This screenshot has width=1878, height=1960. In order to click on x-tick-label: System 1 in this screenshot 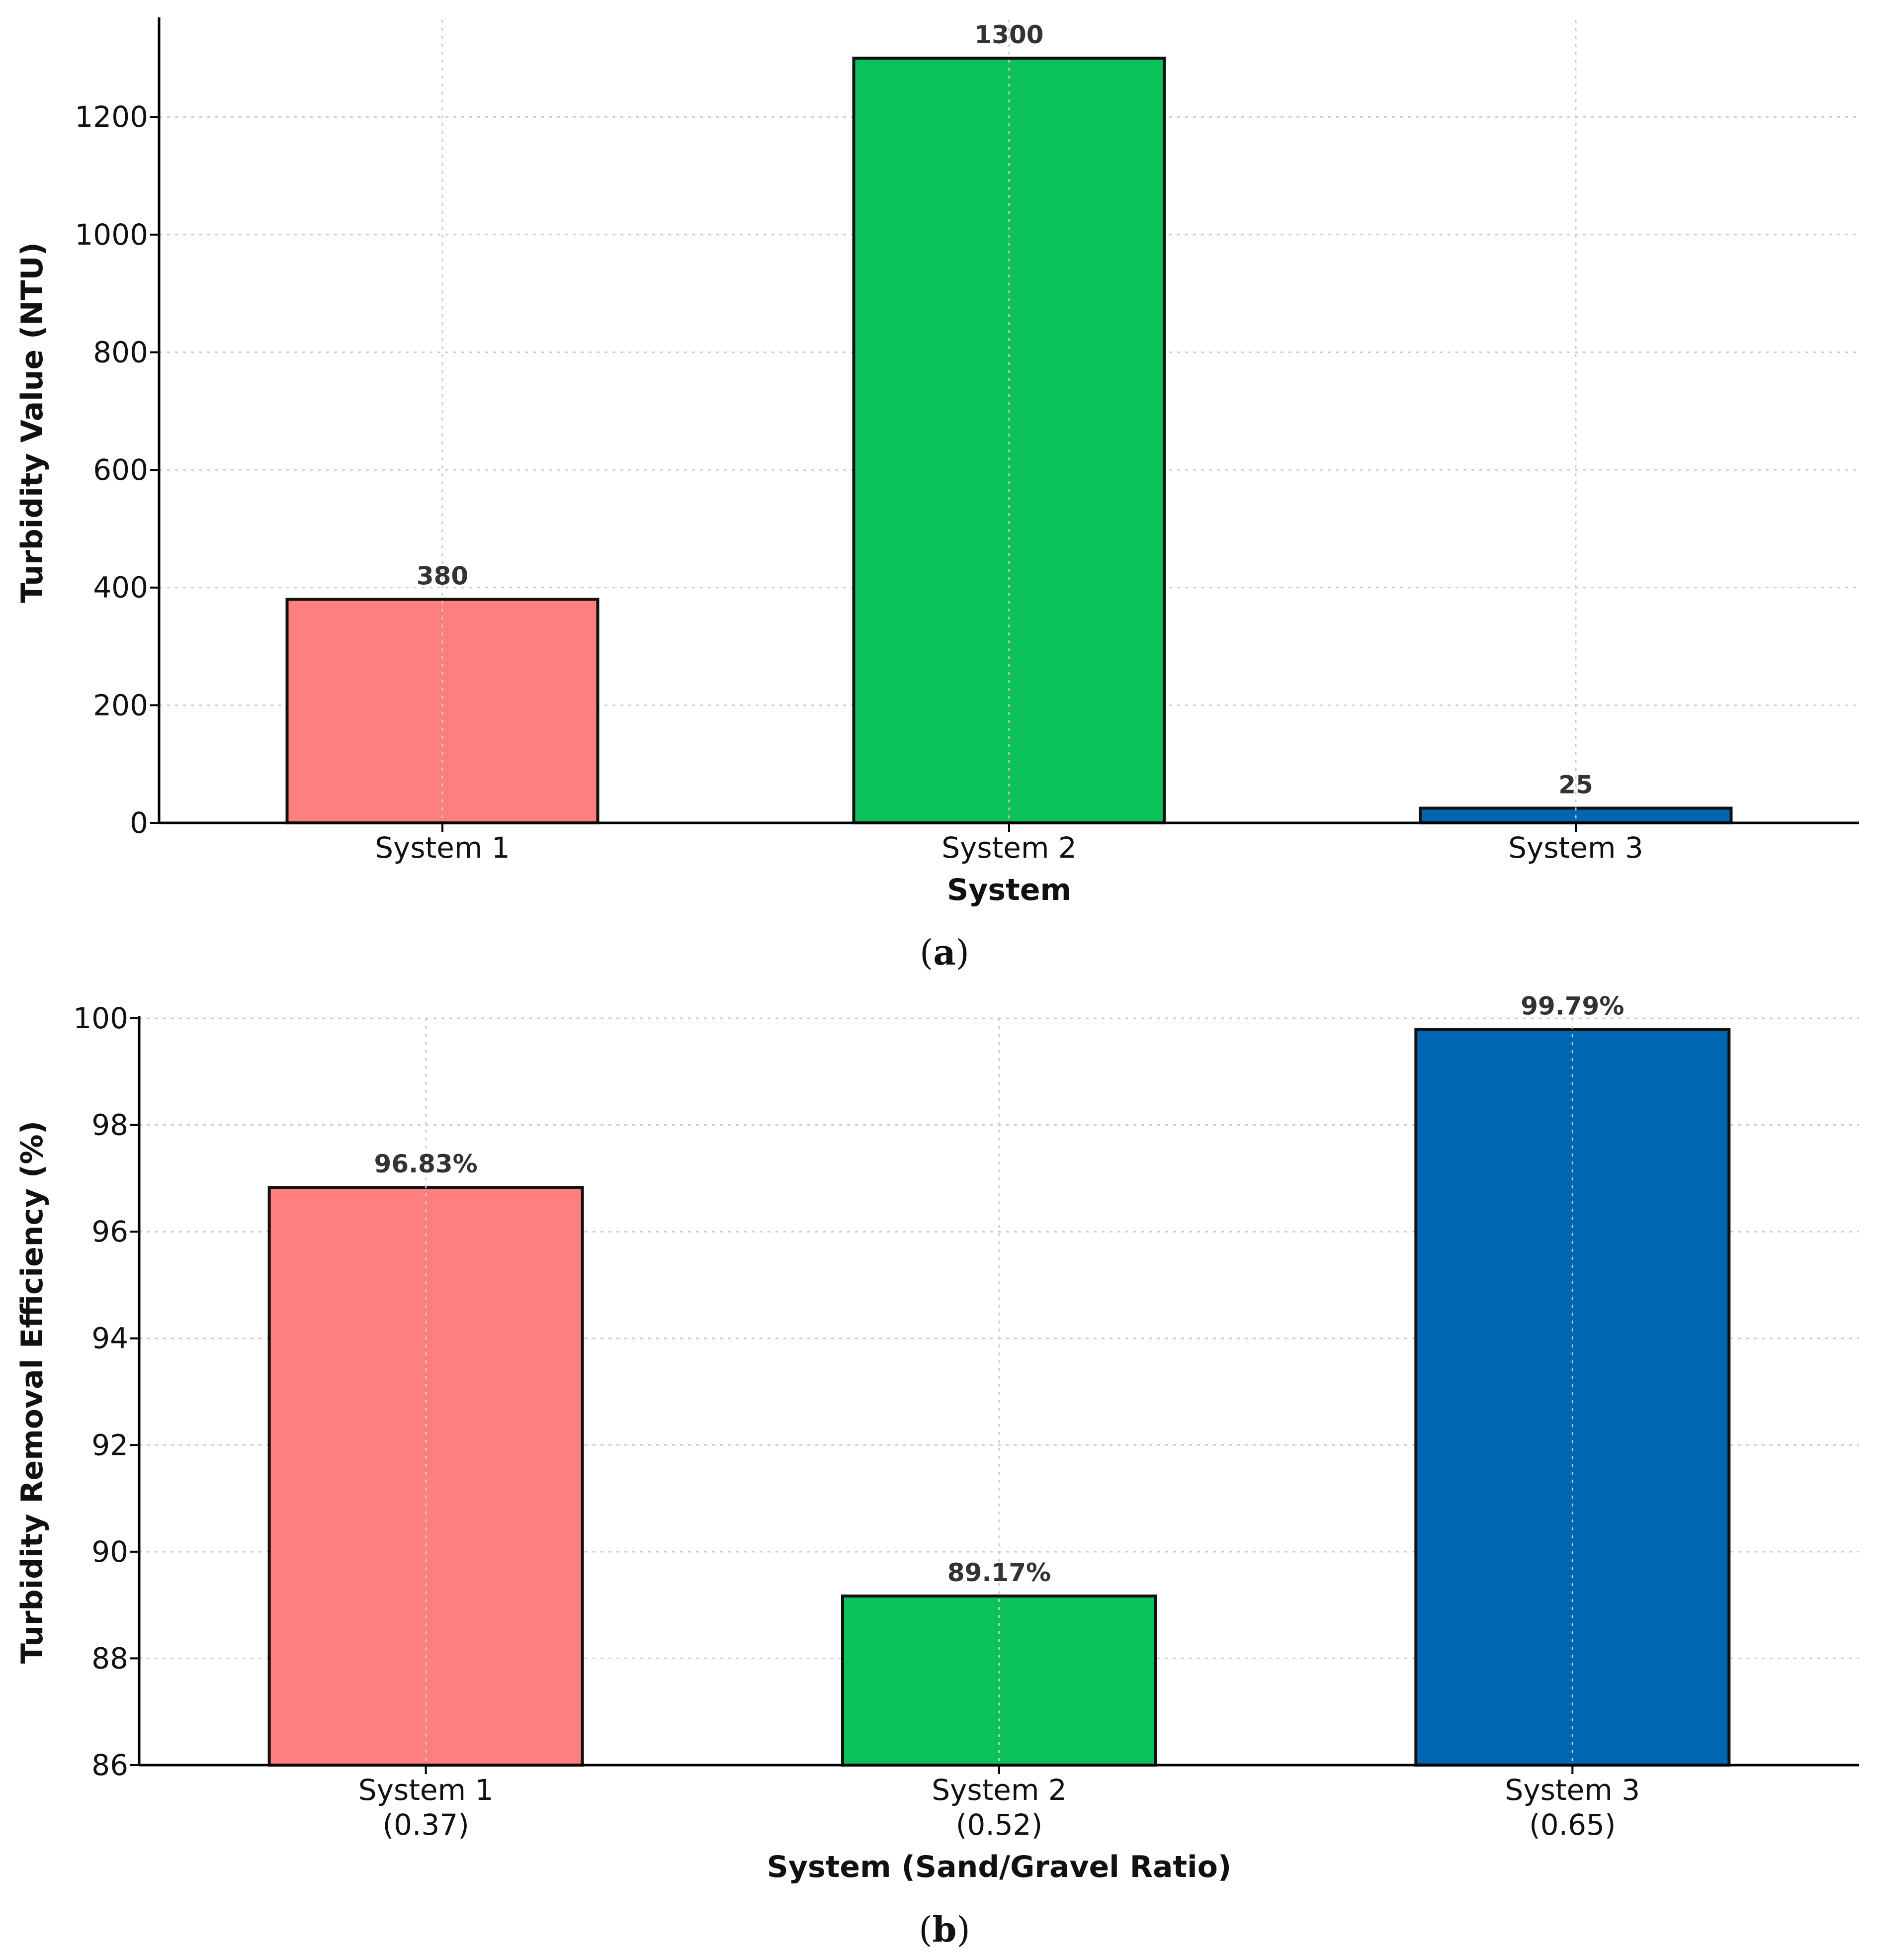, I will do `click(442, 848)`.